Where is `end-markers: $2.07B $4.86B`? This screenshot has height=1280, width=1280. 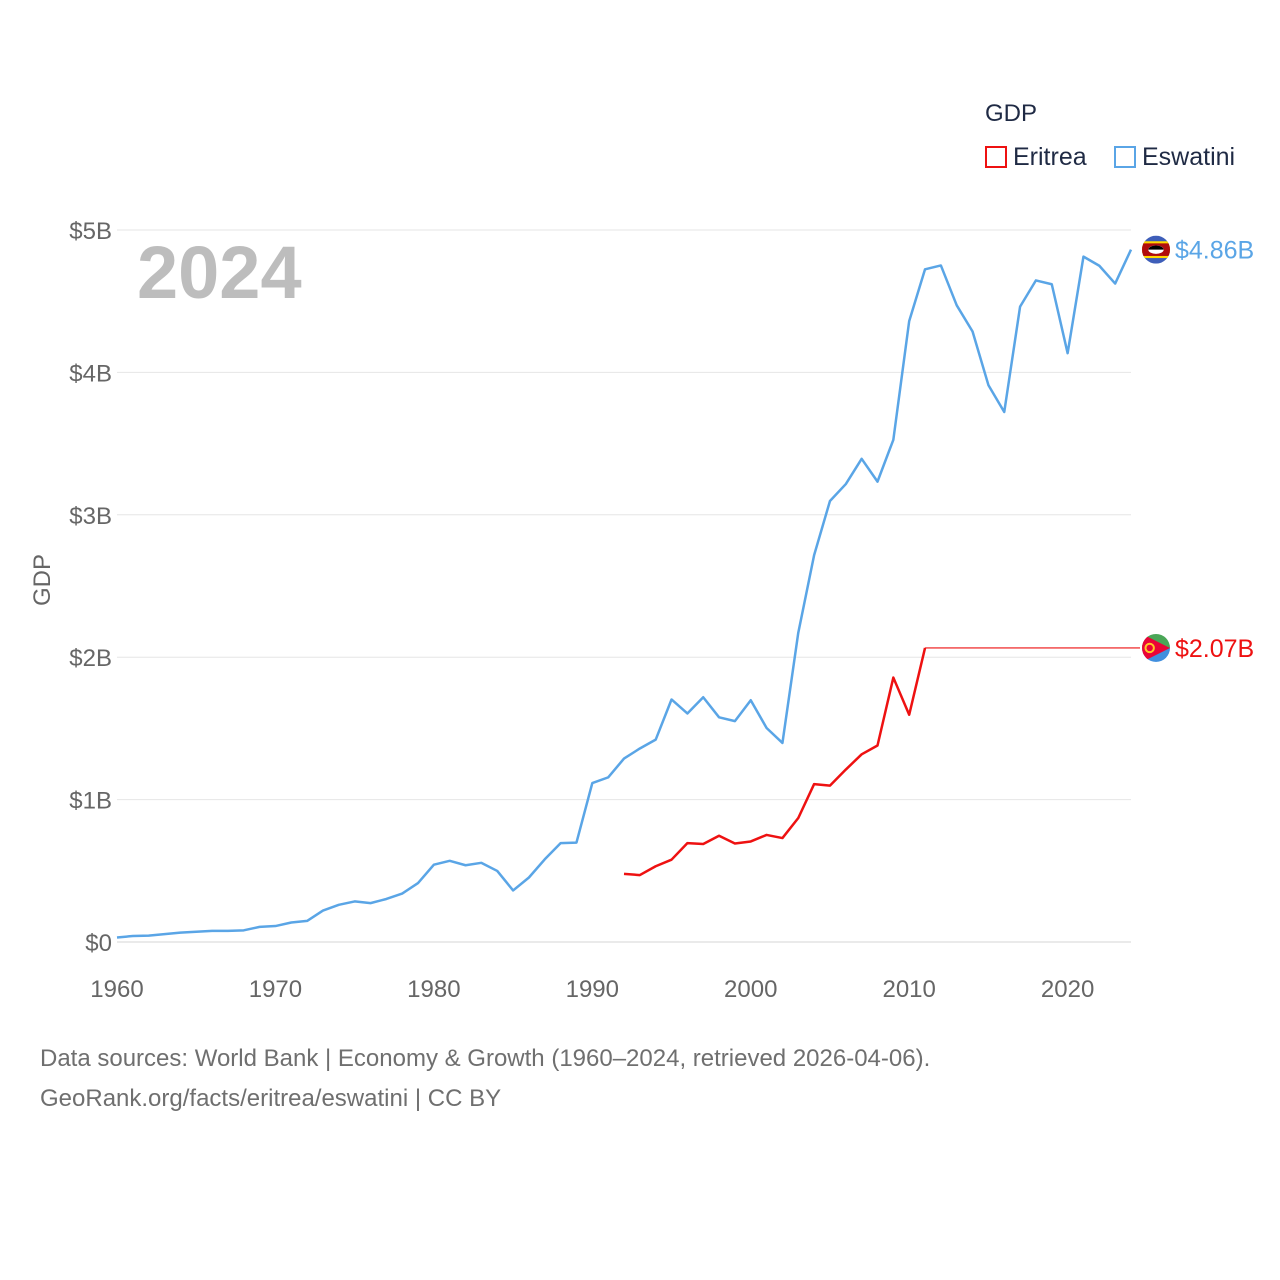
end-markers: $2.07B $4.86B is located at coordinates (1198, 449).